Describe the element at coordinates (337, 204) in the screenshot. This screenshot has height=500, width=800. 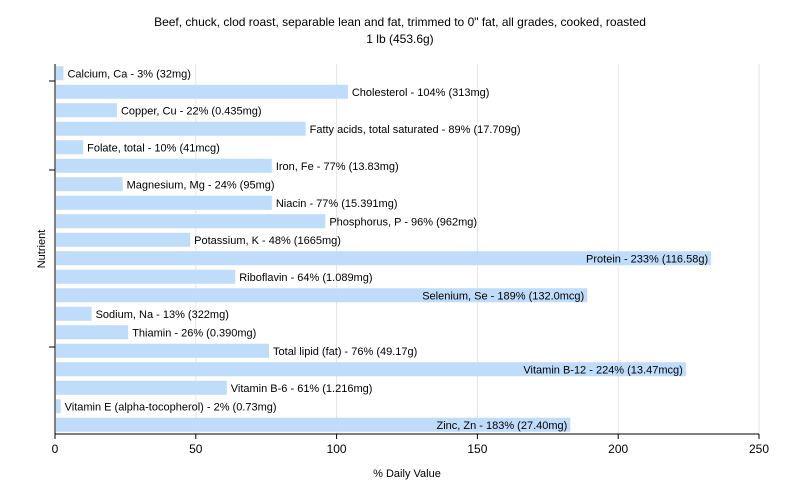
I see `bar-label: Niacin - 77% (15.391mg)` at that location.